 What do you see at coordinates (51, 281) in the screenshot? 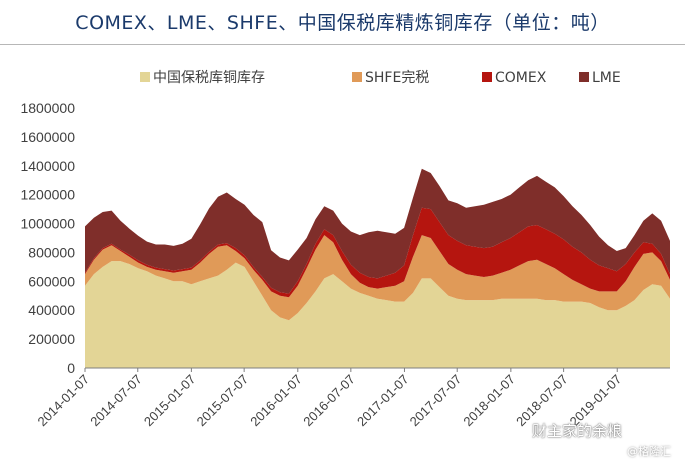
I see `y-tick-label: 600000` at bounding box center [51, 281].